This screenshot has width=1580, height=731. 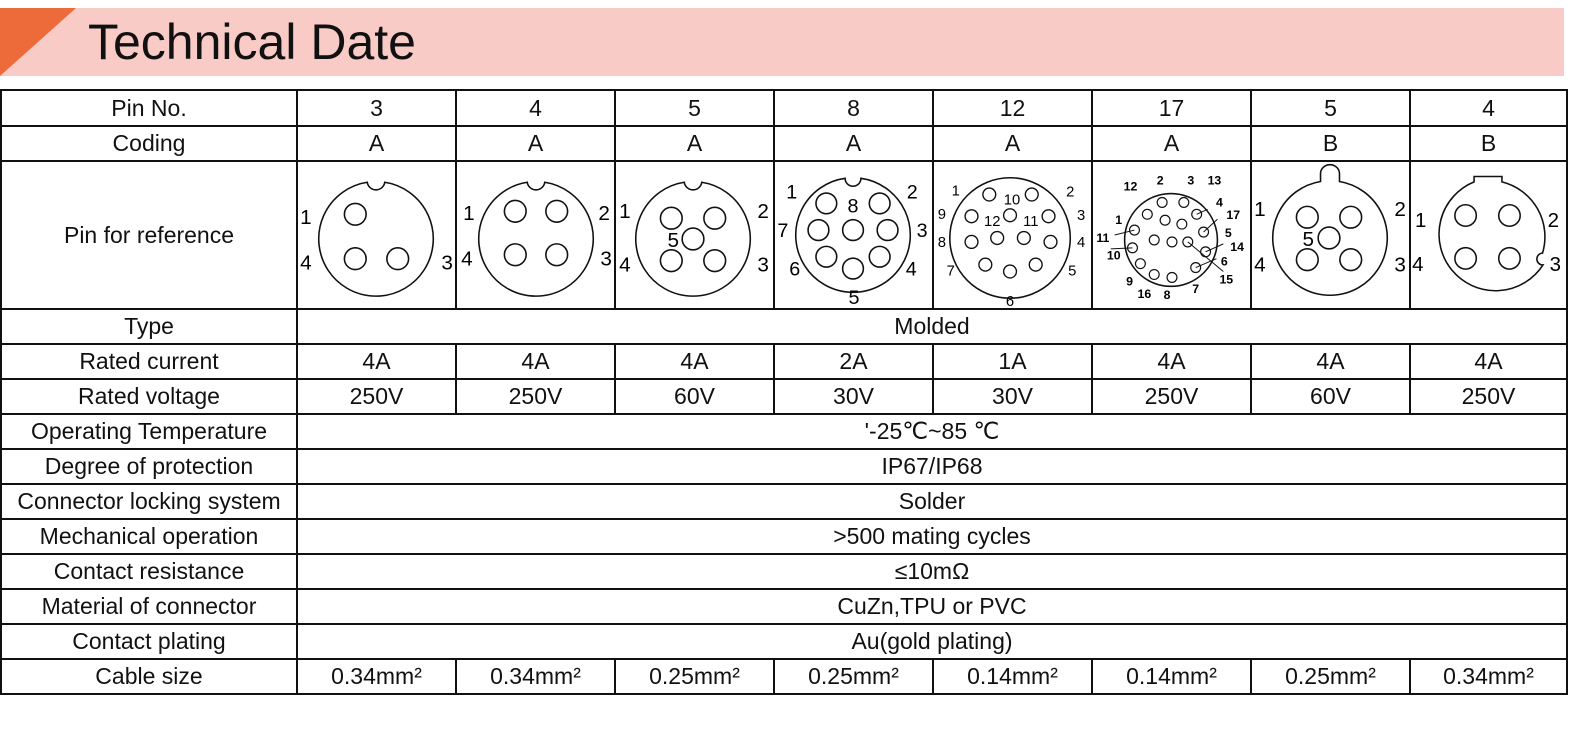 I want to click on row-locking-system: Connector locking system Solder, so click(x=784, y=501).